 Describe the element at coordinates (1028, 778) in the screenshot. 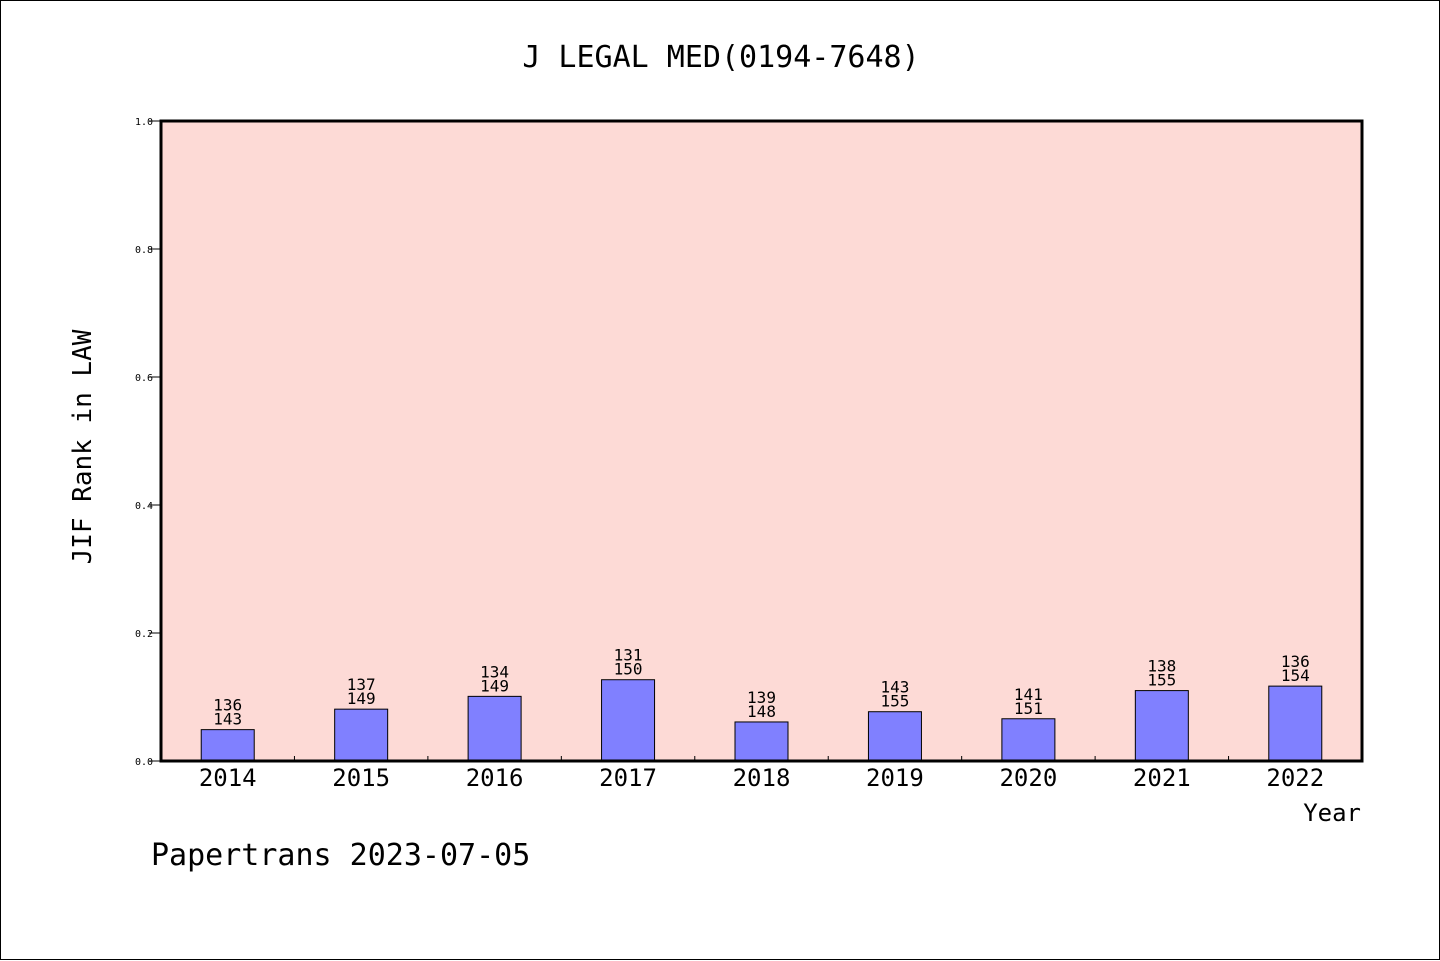

I see `x-tick-label: 2020` at that location.